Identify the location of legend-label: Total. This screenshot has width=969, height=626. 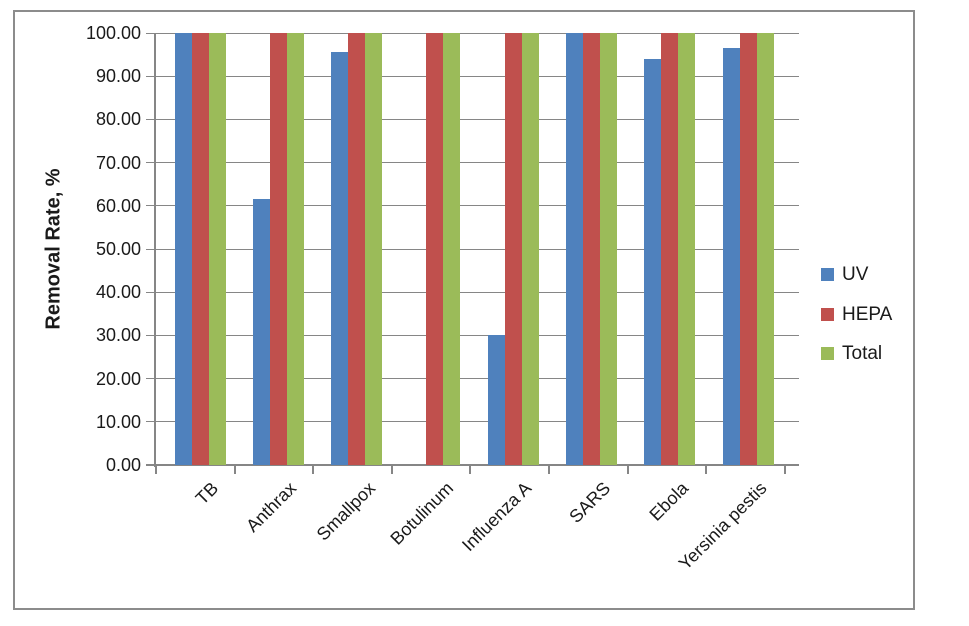
(862, 353).